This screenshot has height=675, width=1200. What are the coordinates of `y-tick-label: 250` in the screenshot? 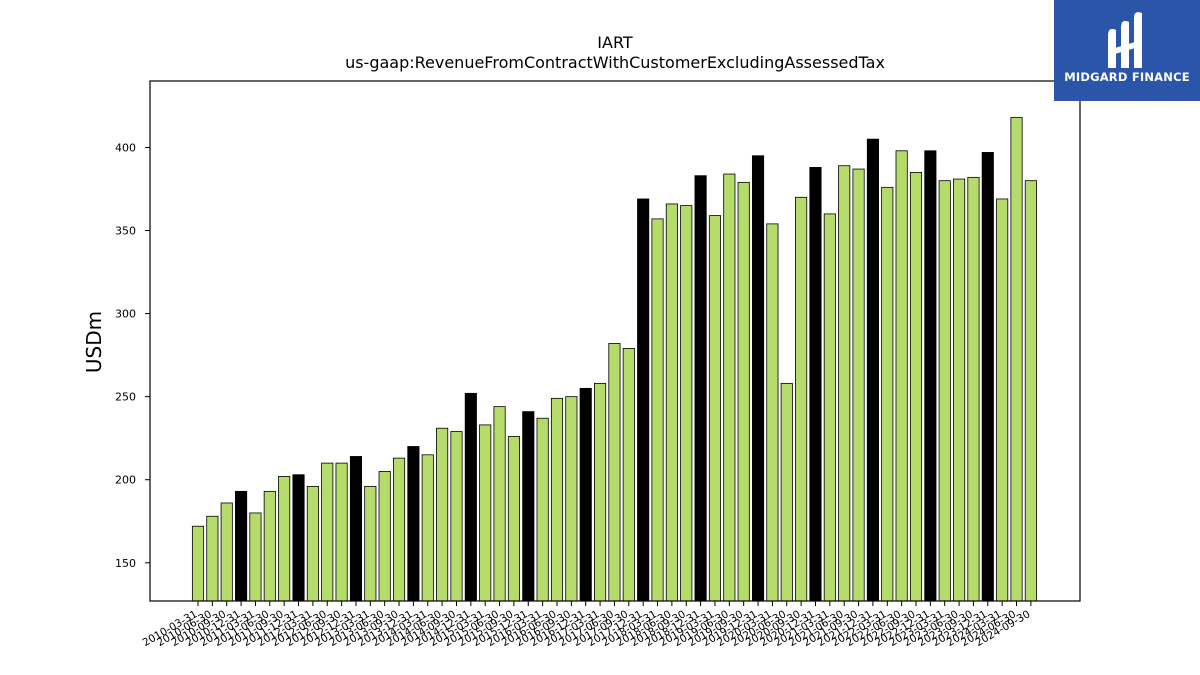 It's located at (125, 397).